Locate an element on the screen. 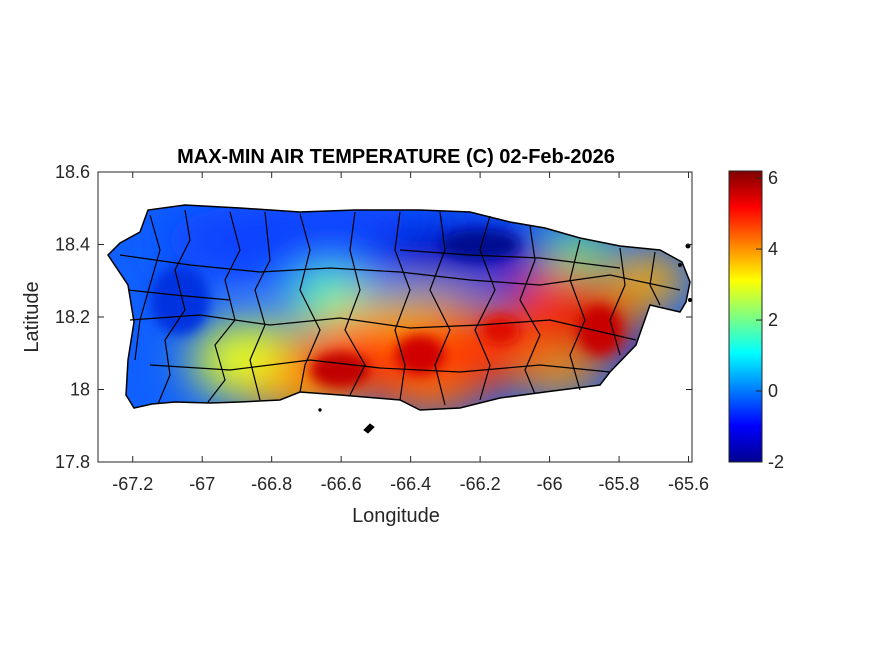 The image size is (875, 656). y-tick-label: 17.8 is located at coordinates (72, 462).